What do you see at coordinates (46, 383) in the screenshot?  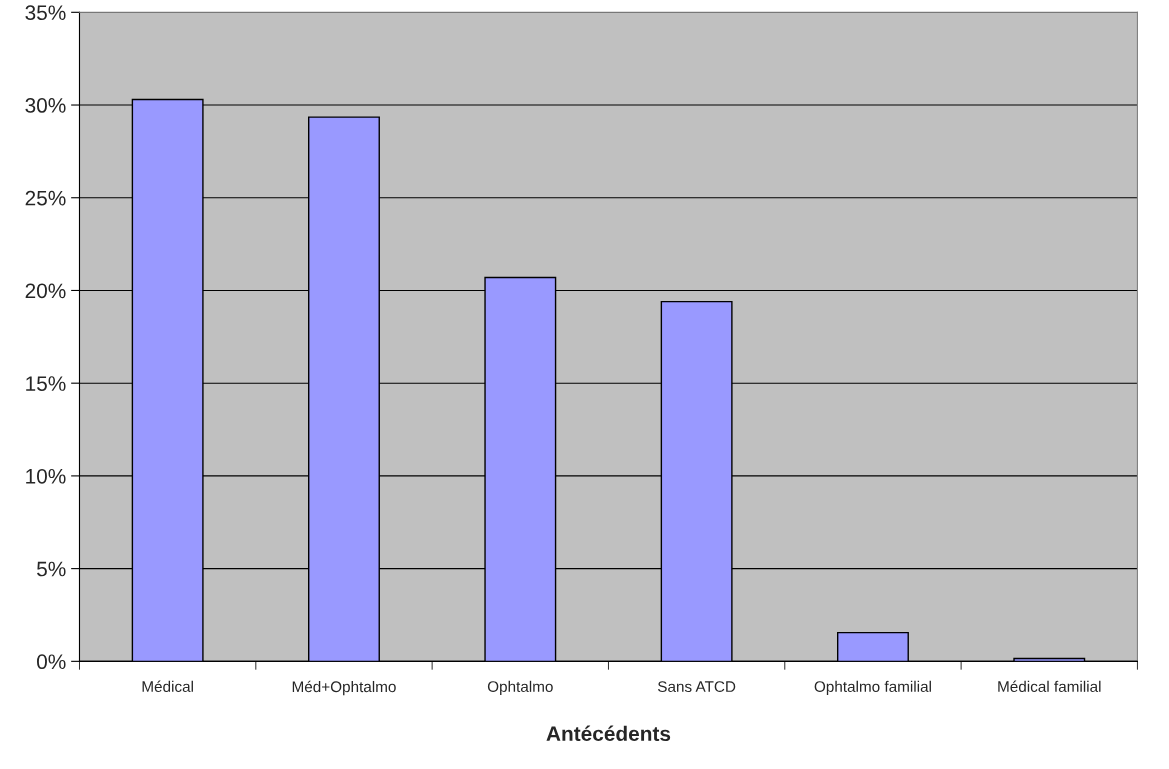 I see `y-tick-label: 15%` at bounding box center [46, 383].